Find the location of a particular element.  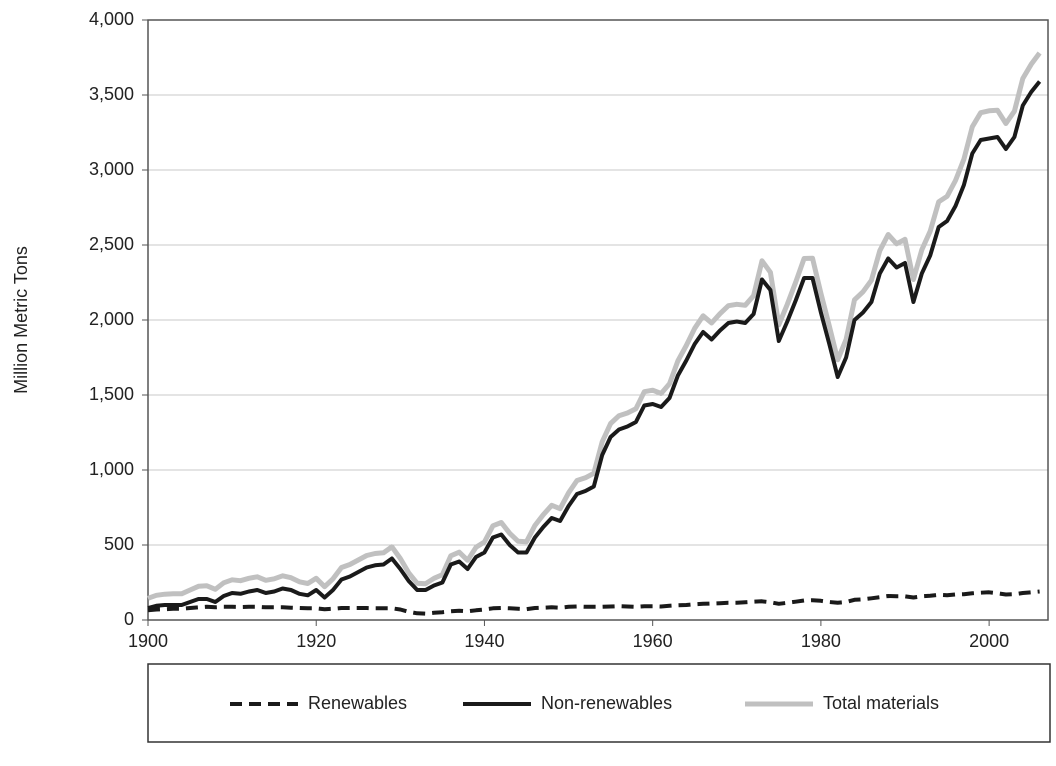

legend-label: Renewables is located at coordinates (357, 703).